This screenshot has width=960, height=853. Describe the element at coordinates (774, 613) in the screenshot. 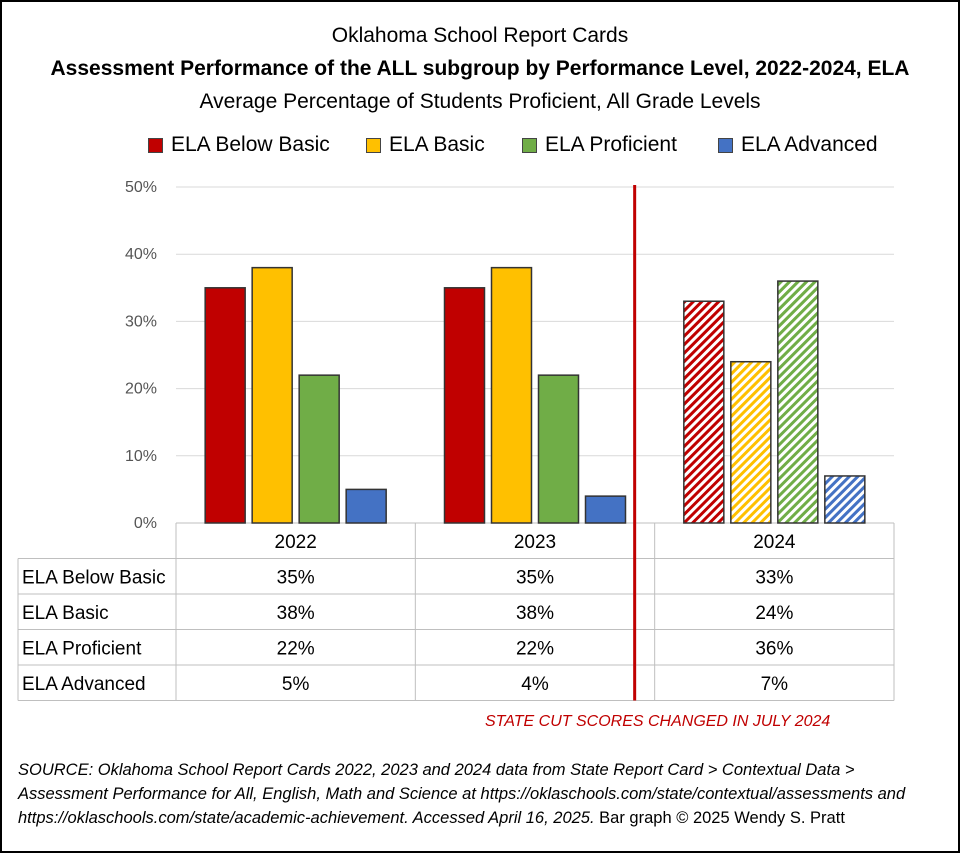

I see `data-label-ela-basic-2024: 24%` at that location.